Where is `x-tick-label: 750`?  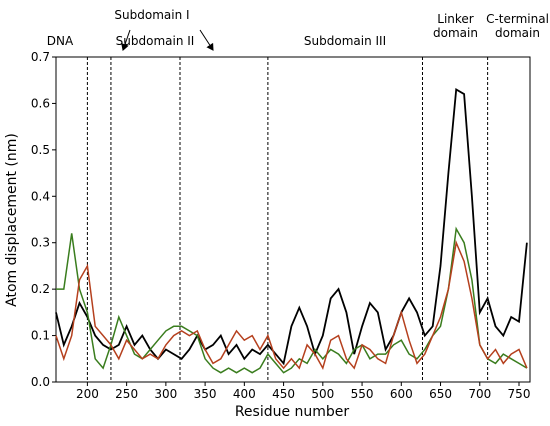 x-tick-label: 750 is located at coordinates (519, 394).